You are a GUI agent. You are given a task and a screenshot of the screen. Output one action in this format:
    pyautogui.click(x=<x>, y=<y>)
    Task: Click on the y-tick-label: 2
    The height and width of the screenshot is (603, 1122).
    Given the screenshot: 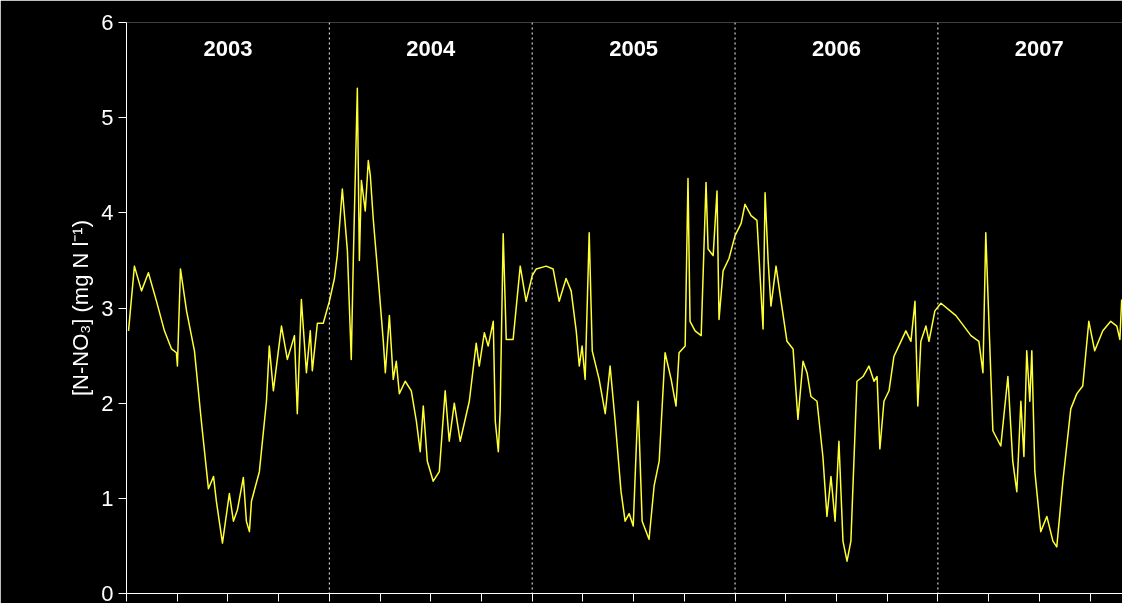 What is the action you would take?
    pyautogui.click(x=107, y=403)
    